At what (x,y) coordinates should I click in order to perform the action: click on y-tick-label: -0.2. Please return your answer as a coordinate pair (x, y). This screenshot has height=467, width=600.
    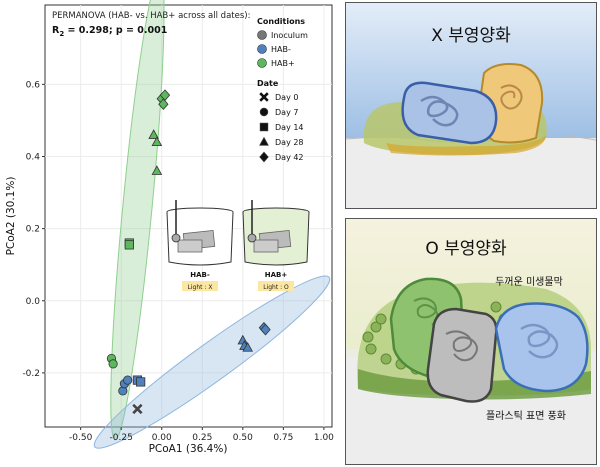
    Looking at the image, I should click on (31, 374).